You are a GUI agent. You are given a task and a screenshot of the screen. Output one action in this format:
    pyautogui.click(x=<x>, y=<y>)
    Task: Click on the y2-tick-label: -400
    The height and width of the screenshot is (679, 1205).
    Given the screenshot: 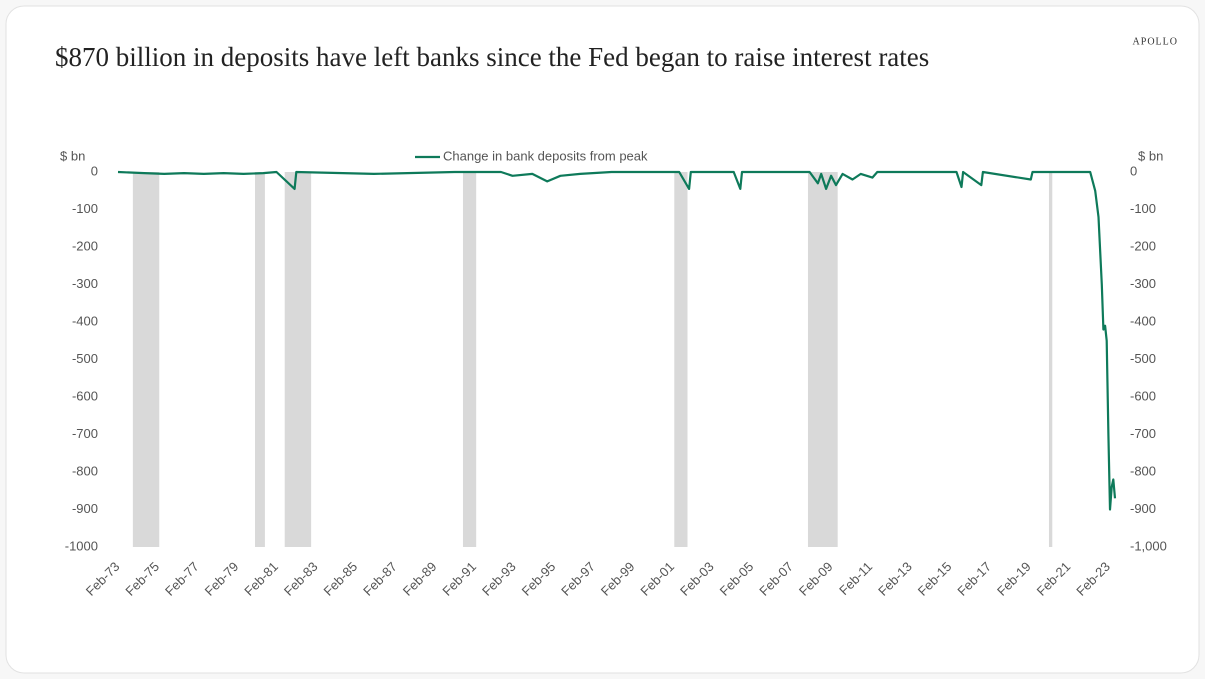 What is the action you would take?
    pyautogui.click(x=1143, y=320)
    